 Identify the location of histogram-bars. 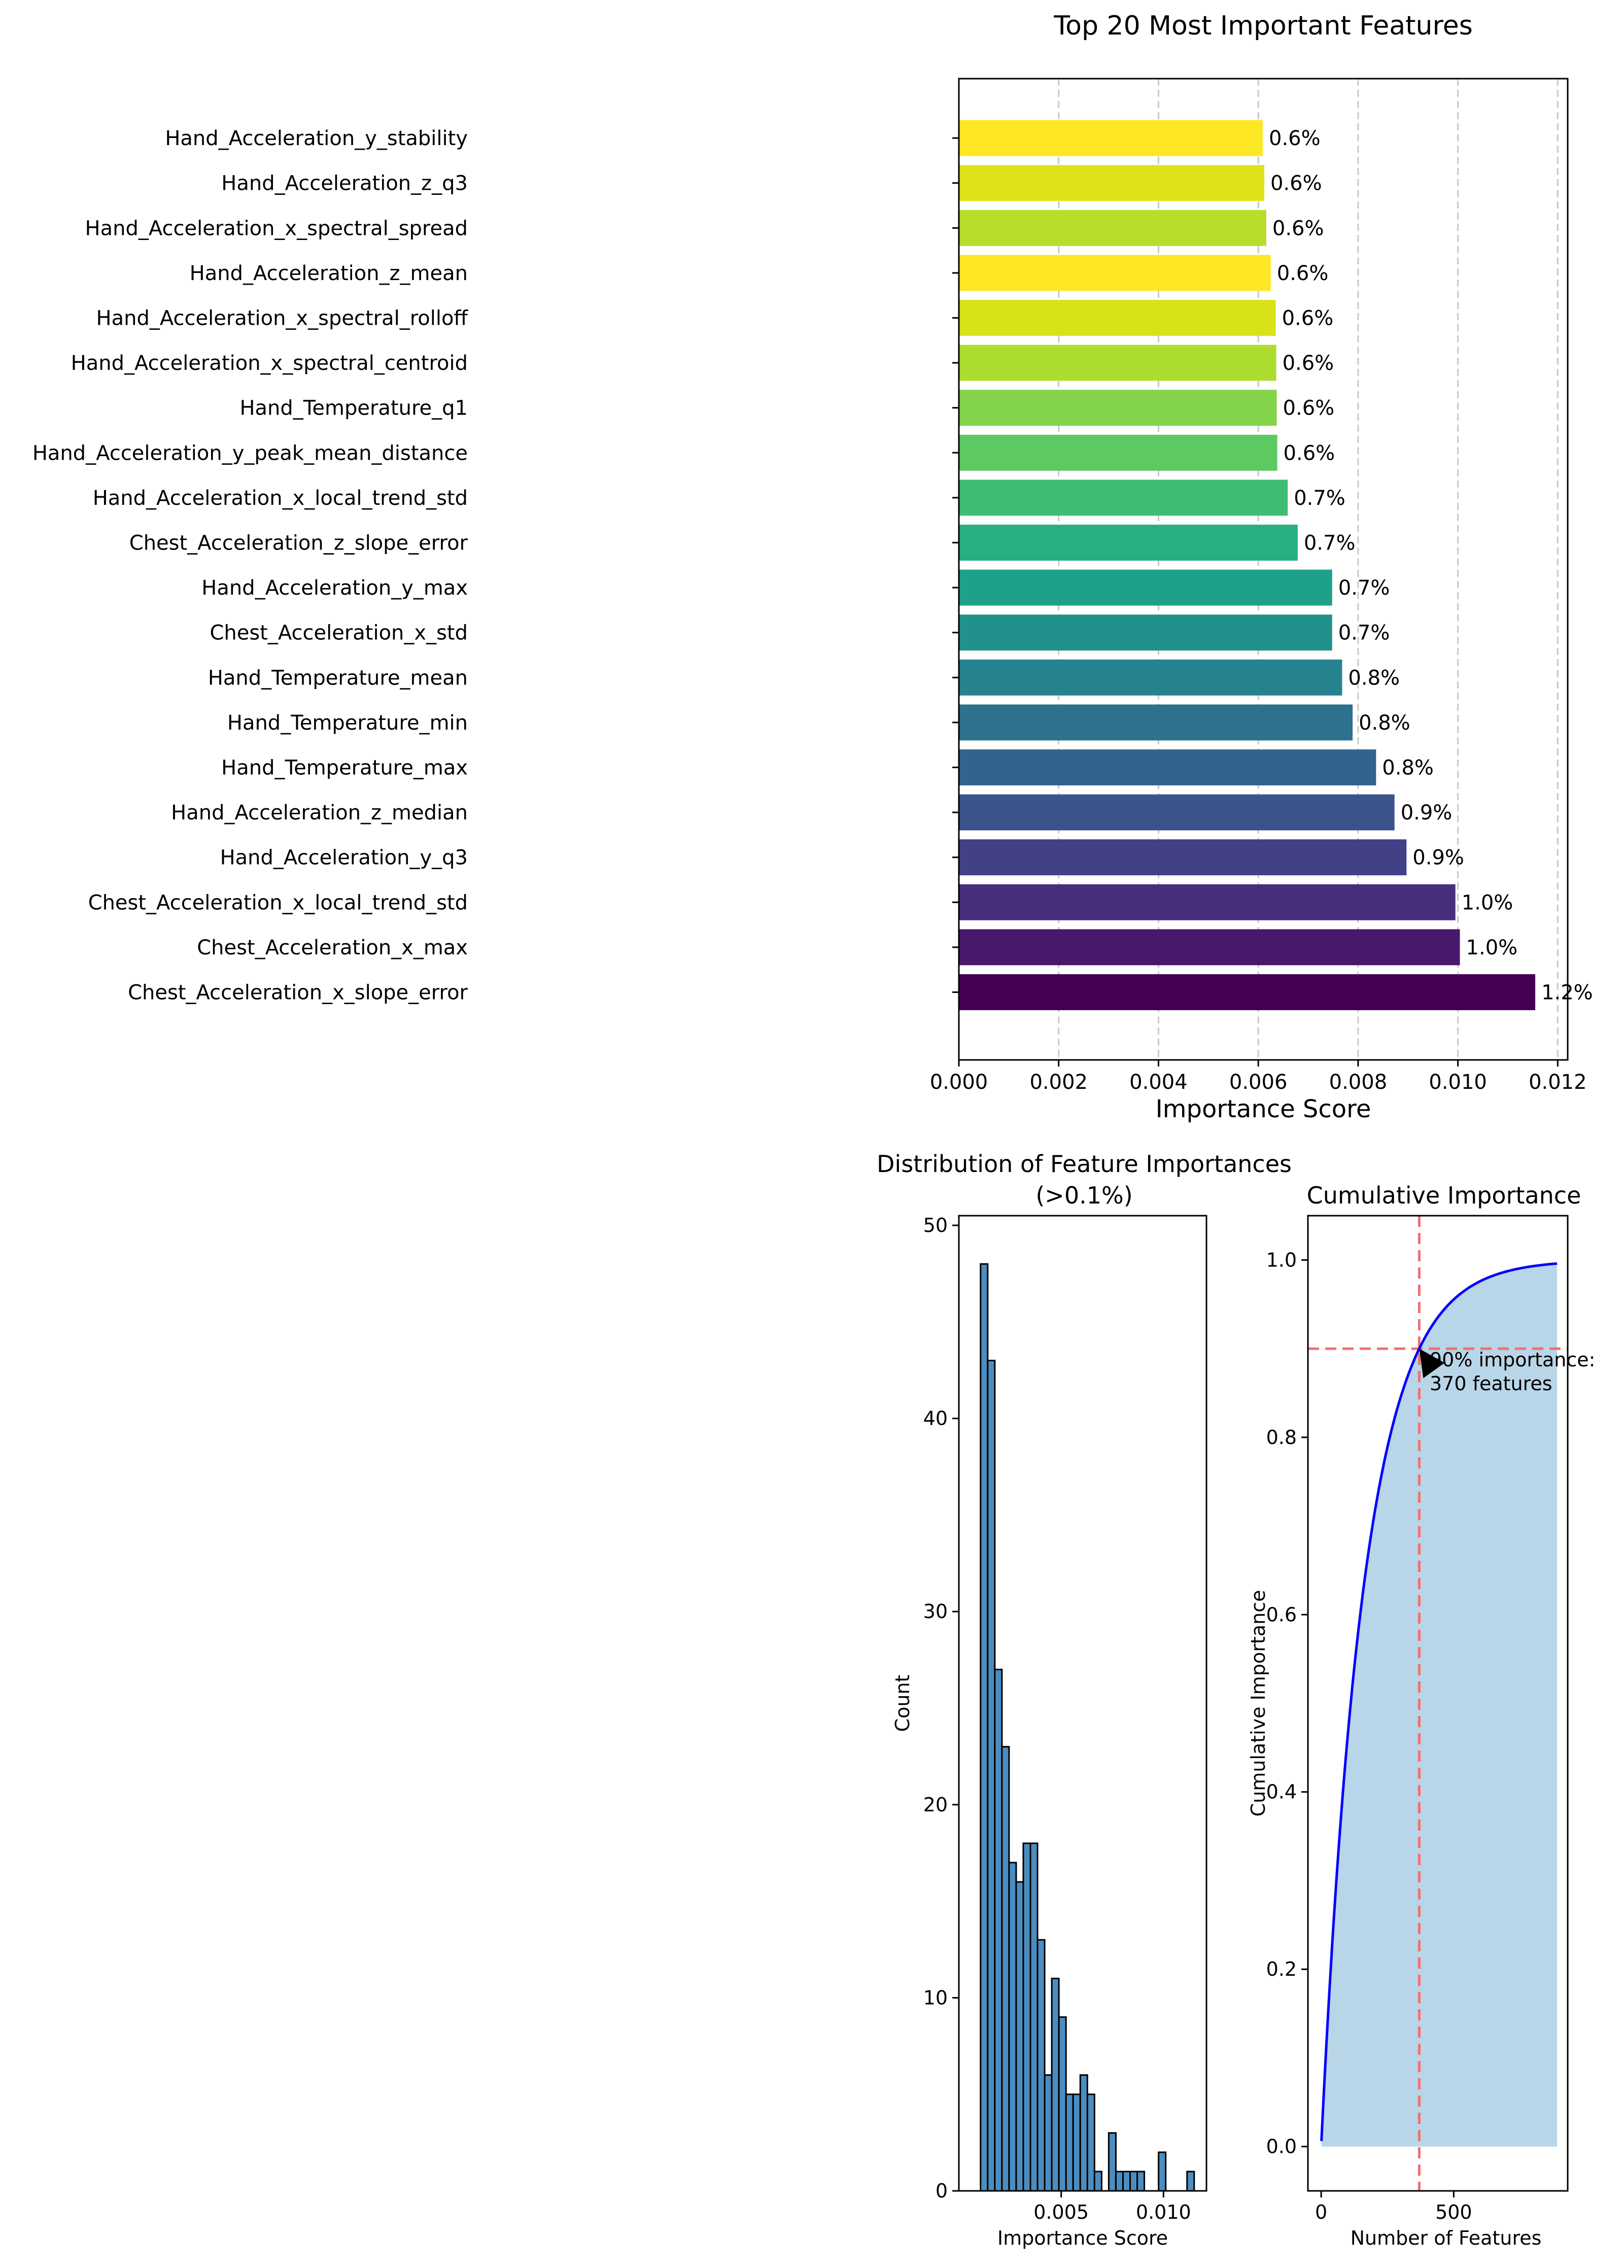
(1087, 1727).